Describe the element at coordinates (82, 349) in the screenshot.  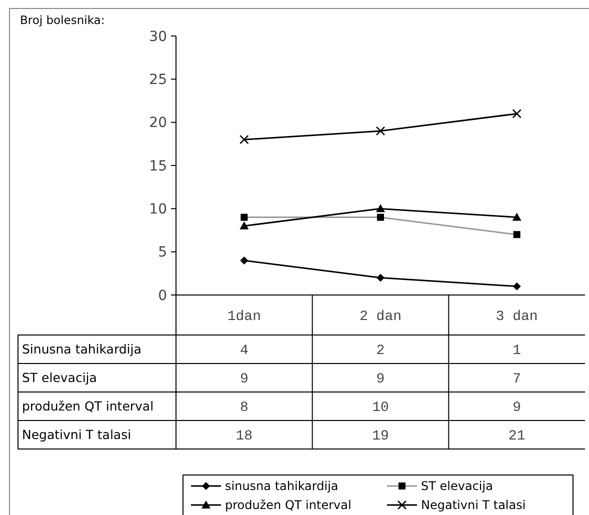
I see `text: Sinusna tahikardija` at that location.